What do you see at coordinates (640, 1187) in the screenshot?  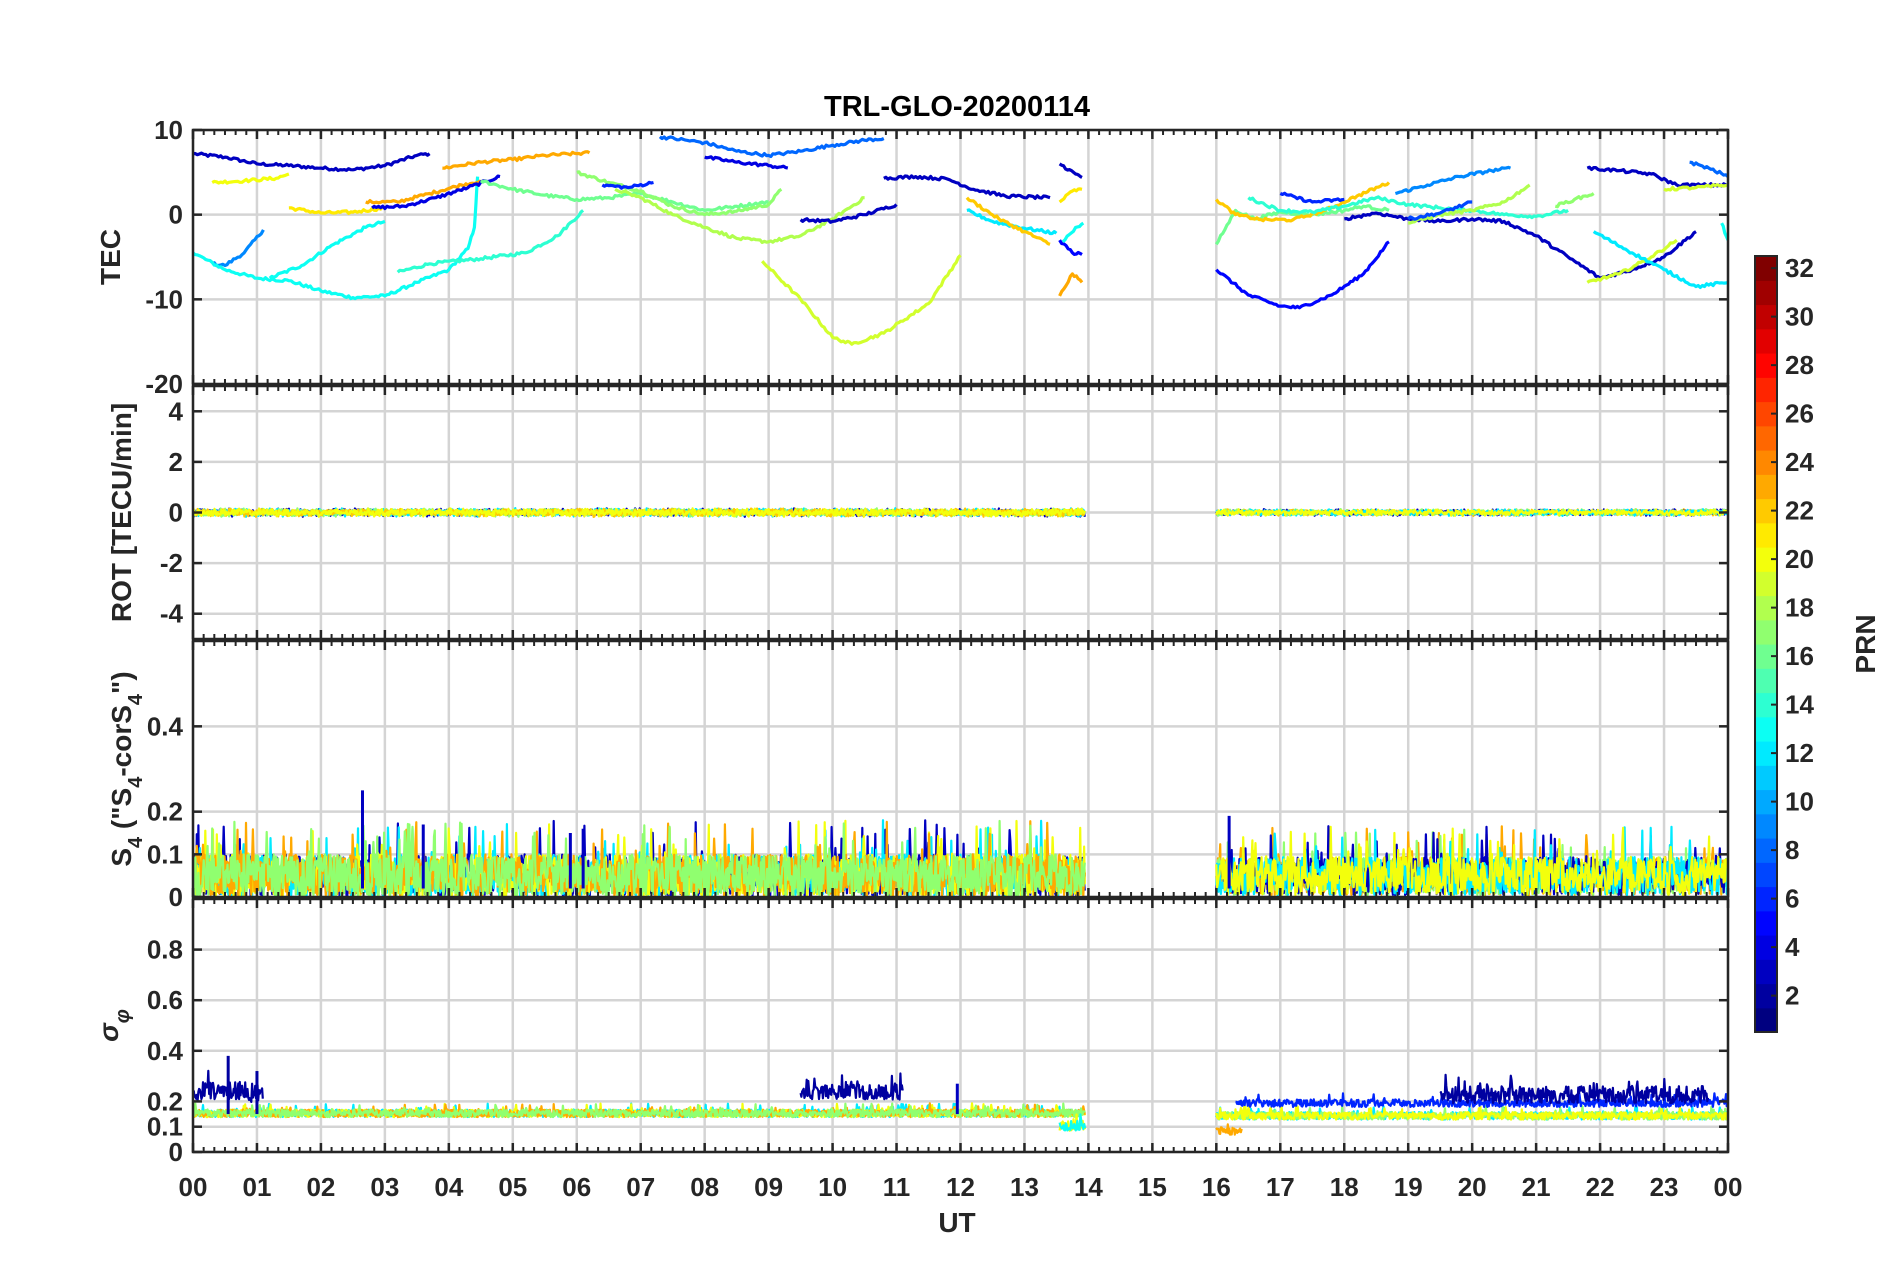 I see `x-tick-label: 07` at bounding box center [640, 1187].